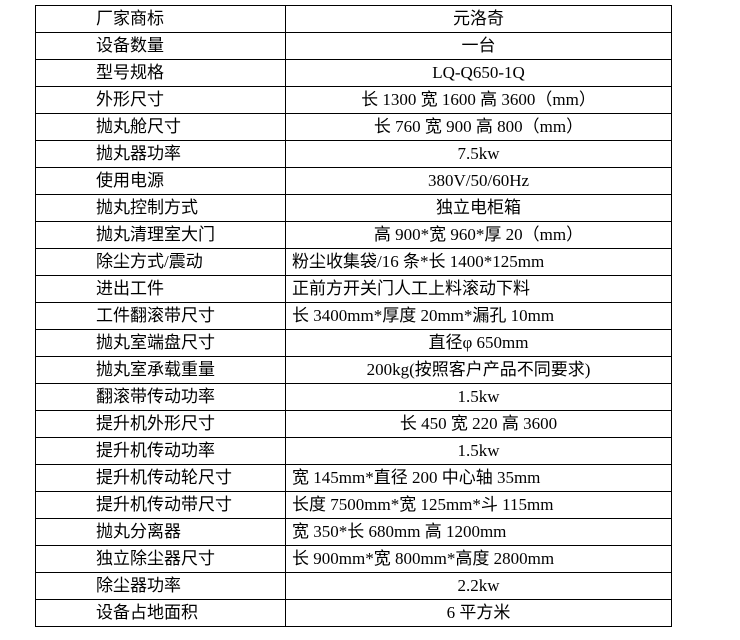 The image size is (740, 640). I want to click on spec-label: 设备占地面积, so click(160, 613).